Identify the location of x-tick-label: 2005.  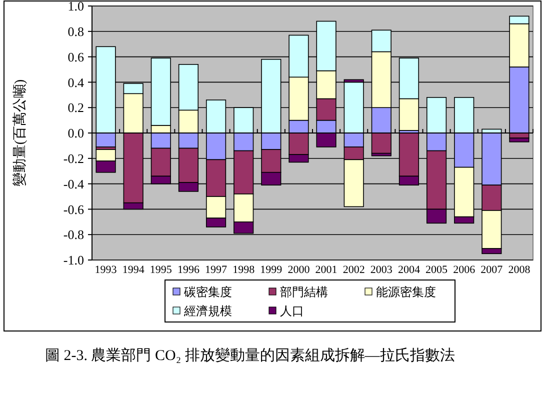
(437, 270).